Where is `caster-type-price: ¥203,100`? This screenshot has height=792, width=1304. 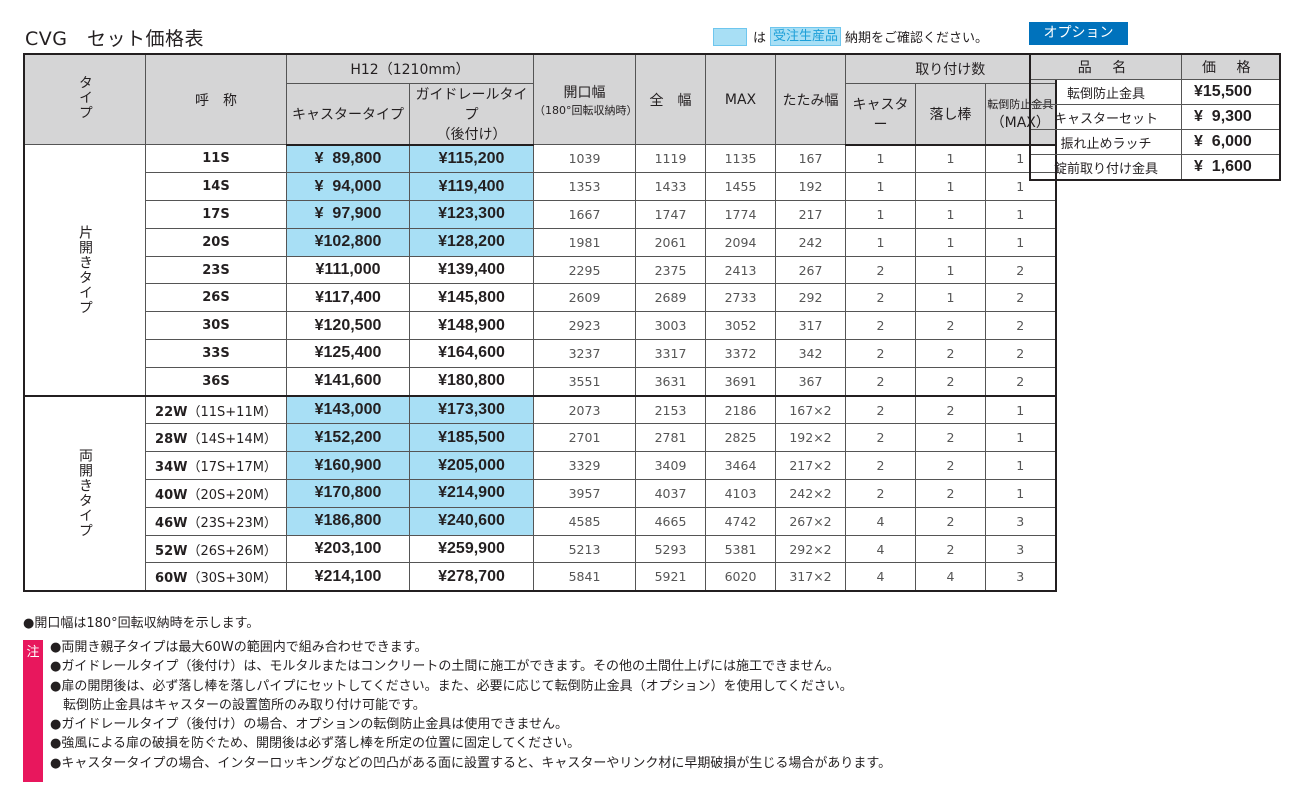 caster-type-price: ¥203,100 is located at coordinates (348, 549).